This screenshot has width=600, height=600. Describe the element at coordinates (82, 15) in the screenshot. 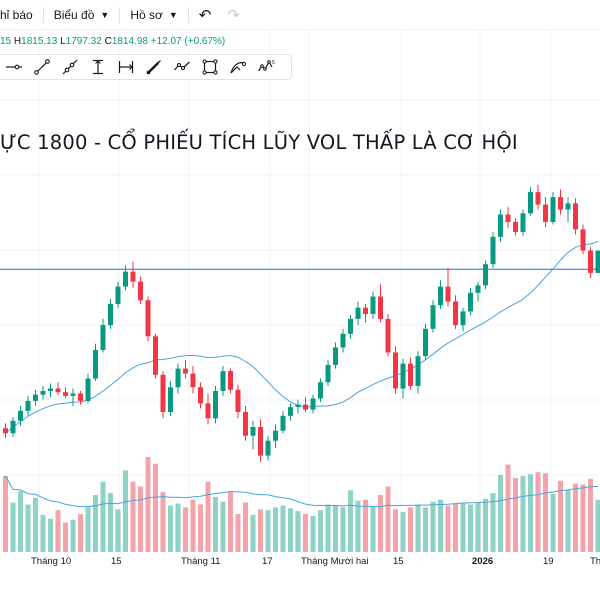

I see `chart-menu-button: Biểu đồ ▼` at that location.